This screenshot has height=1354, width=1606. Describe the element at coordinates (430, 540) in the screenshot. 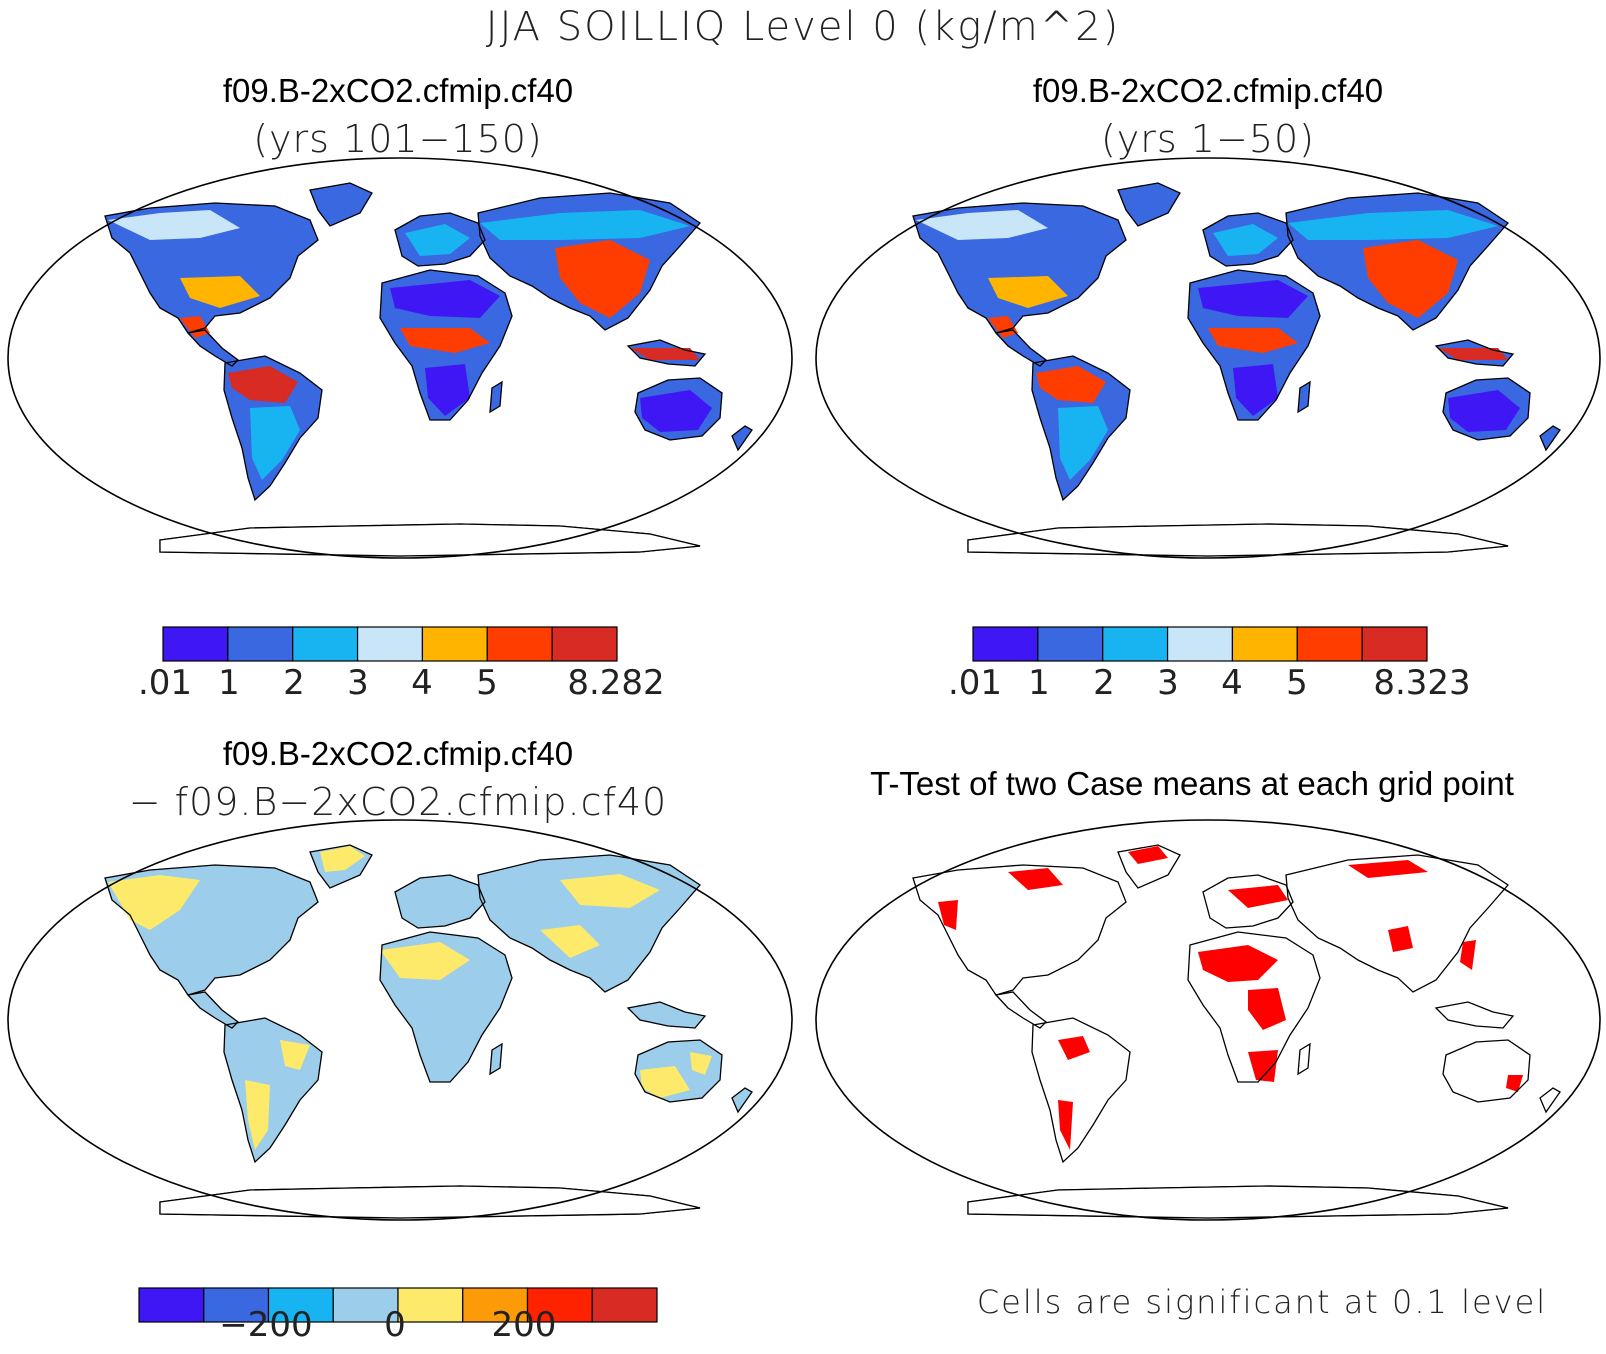

I see `antarctica-top-left` at that location.